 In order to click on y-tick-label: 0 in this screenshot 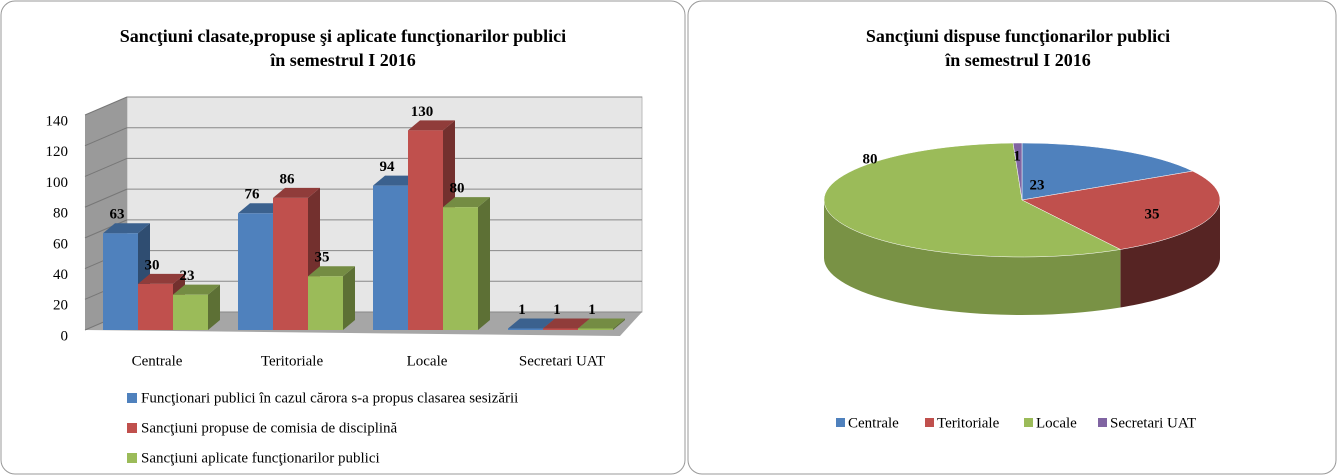, I will do `click(65, 336)`.